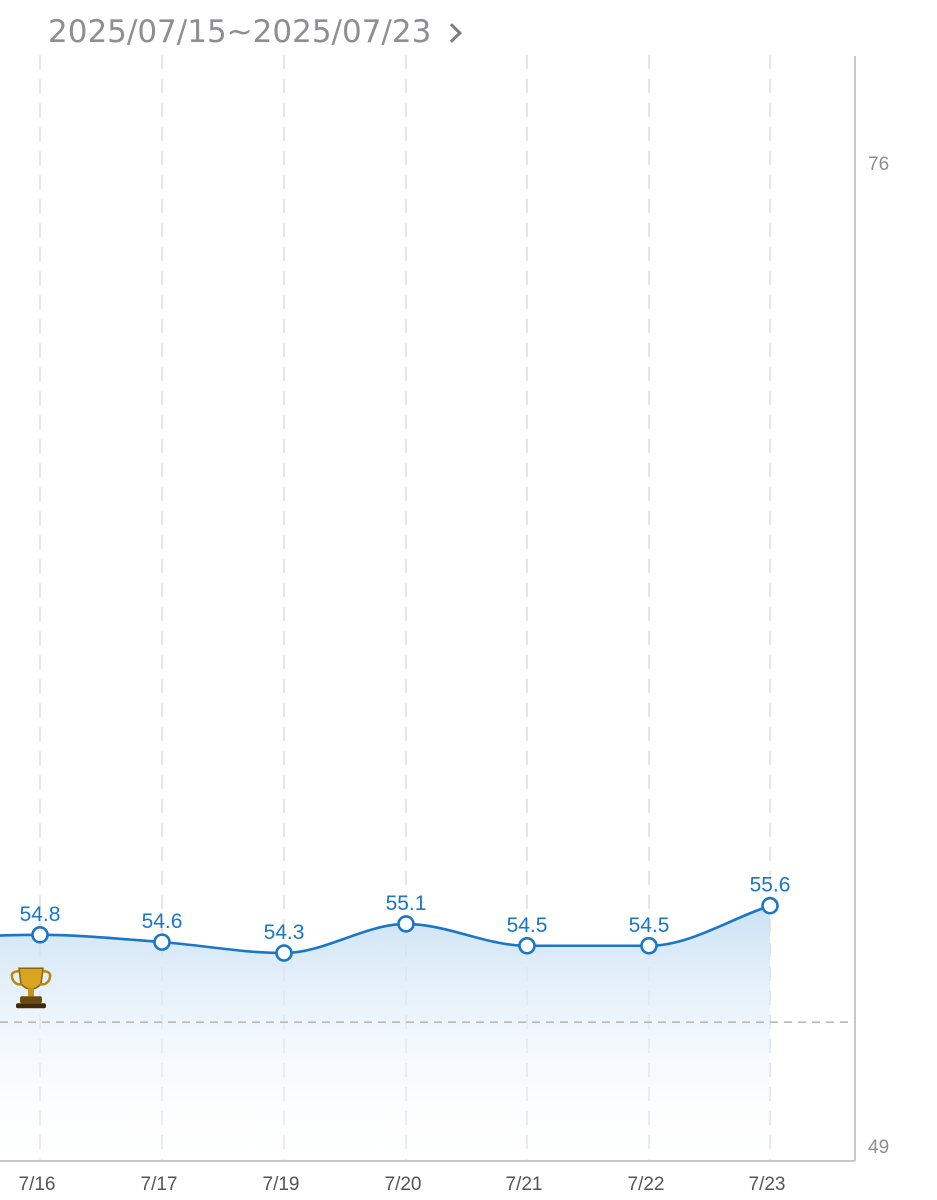 The width and height of the screenshot is (937, 1200). What do you see at coordinates (284, 932) in the screenshot?
I see `data-label: 54.3` at bounding box center [284, 932].